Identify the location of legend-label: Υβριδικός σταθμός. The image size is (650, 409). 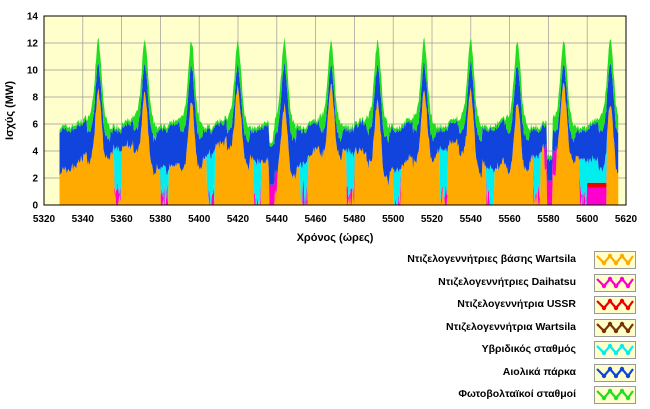
(528, 349).